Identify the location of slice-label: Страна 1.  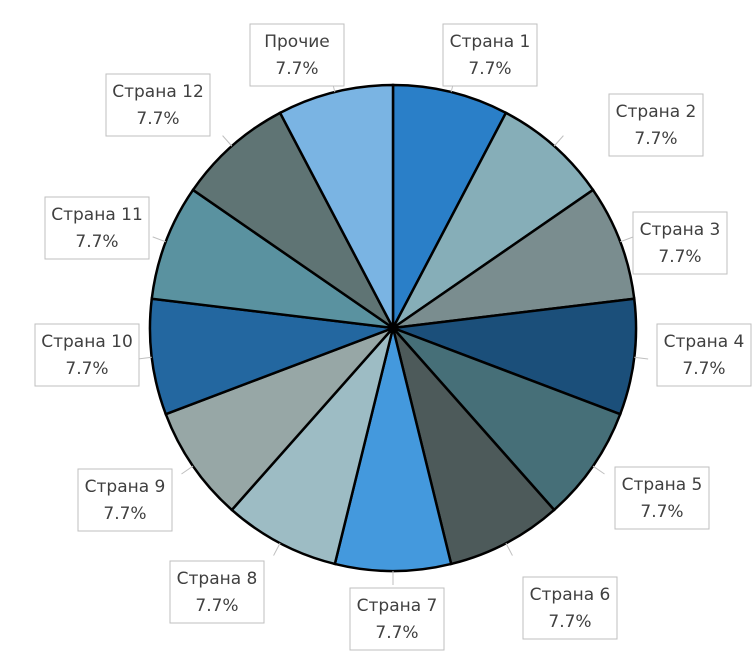
(490, 42).